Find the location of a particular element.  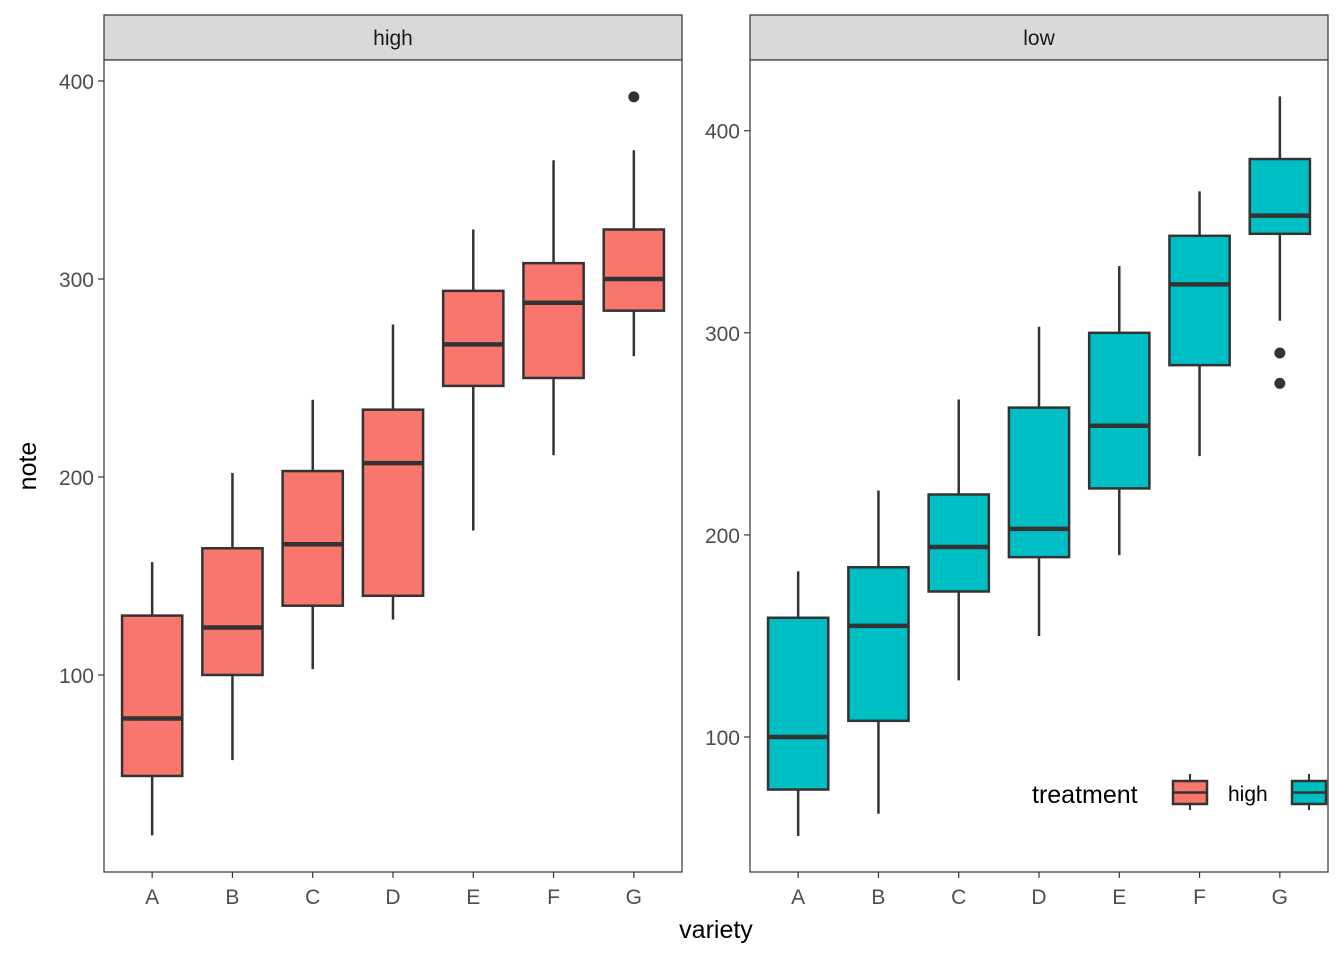

facet-strip-label: high is located at coordinates (393, 38).